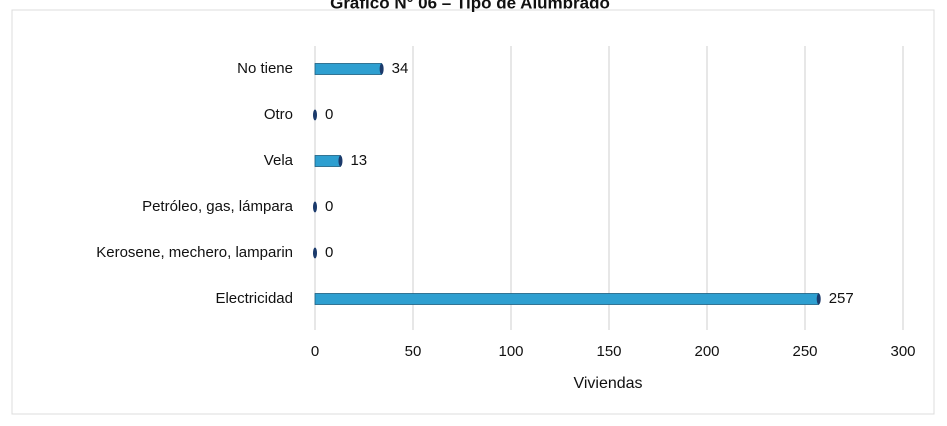  What do you see at coordinates (278, 114) in the screenshot?
I see `y-tick-label: Otro` at bounding box center [278, 114].